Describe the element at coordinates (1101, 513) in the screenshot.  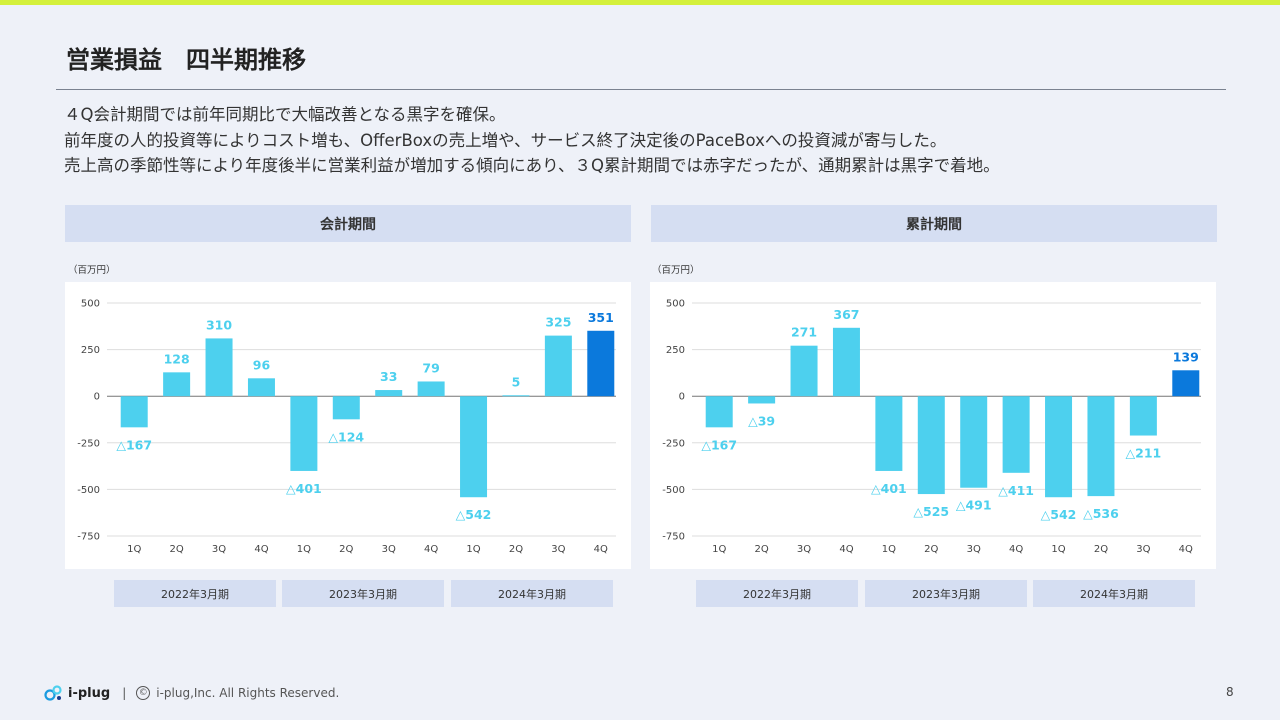
I see `data-label: △536` at that location.